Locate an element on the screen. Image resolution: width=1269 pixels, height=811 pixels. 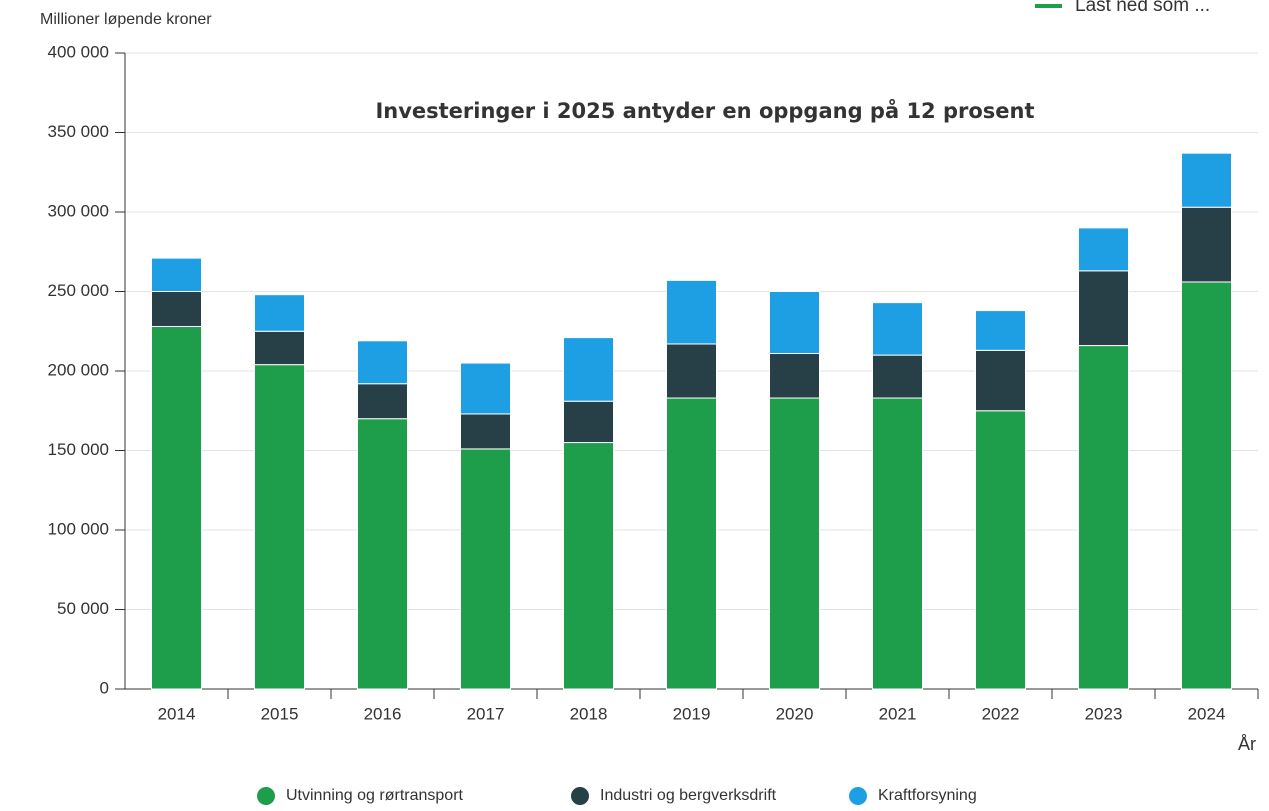
y-tick-label: 150 000 is located at coordinates (78, 449).